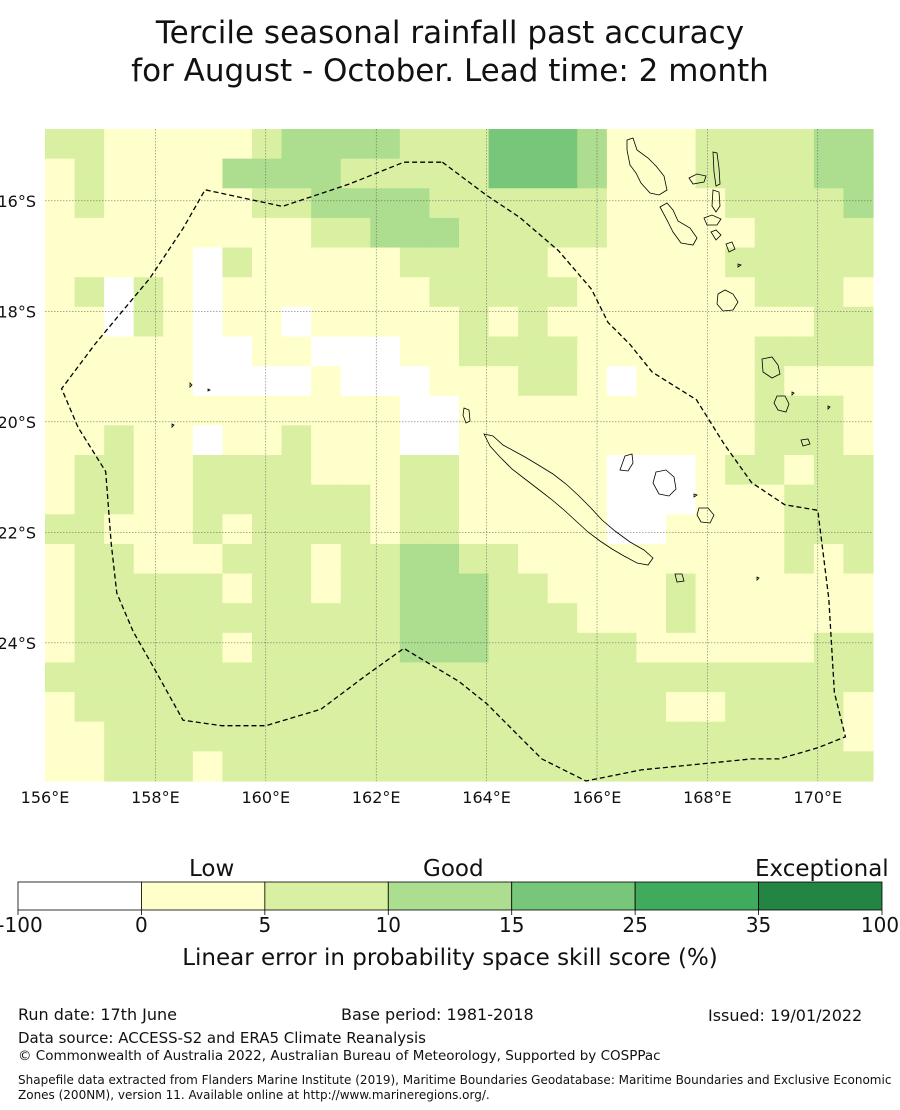  What do you see at coordinates (635, 925) in the screenshot?
I see `colorbar-tick-label: 25` at bounding box center [635, 925].